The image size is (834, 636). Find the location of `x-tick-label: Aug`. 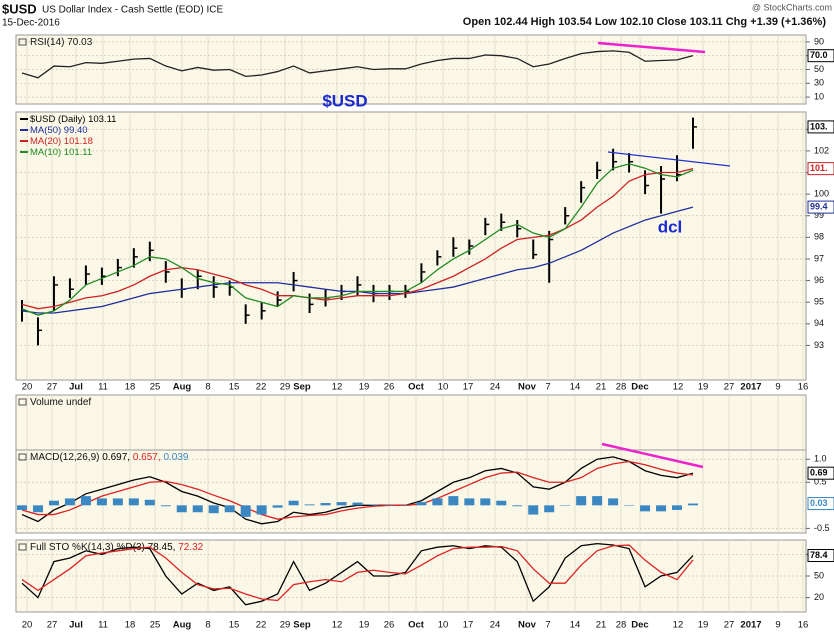

x-tick-label: Aug is located at coordinates (182, 387).